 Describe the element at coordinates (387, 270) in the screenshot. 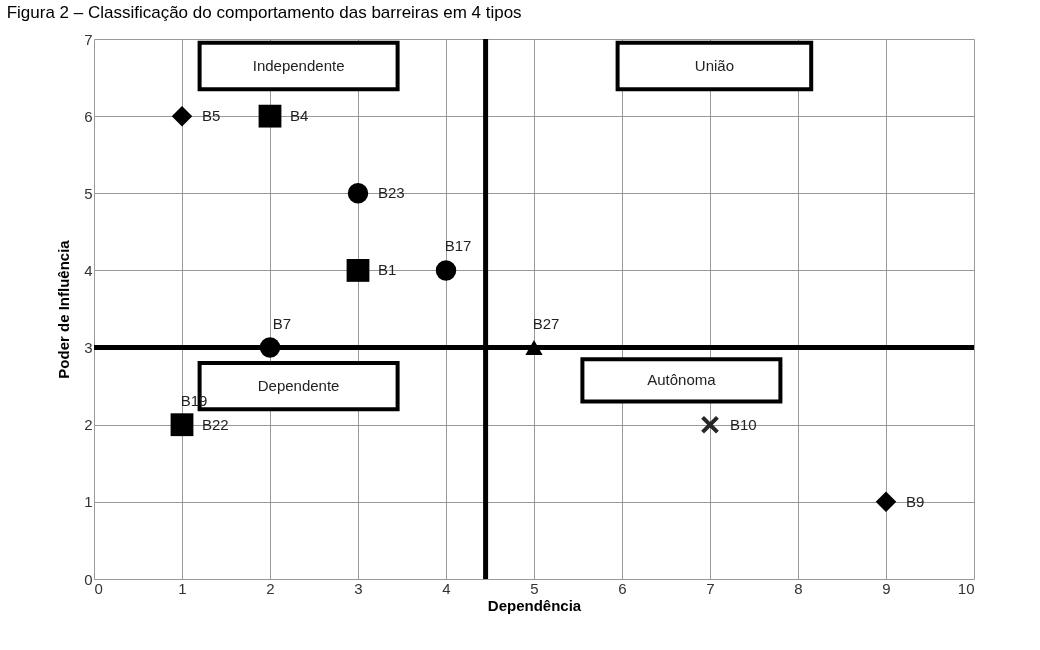

I see `annotation: B1` at that location.